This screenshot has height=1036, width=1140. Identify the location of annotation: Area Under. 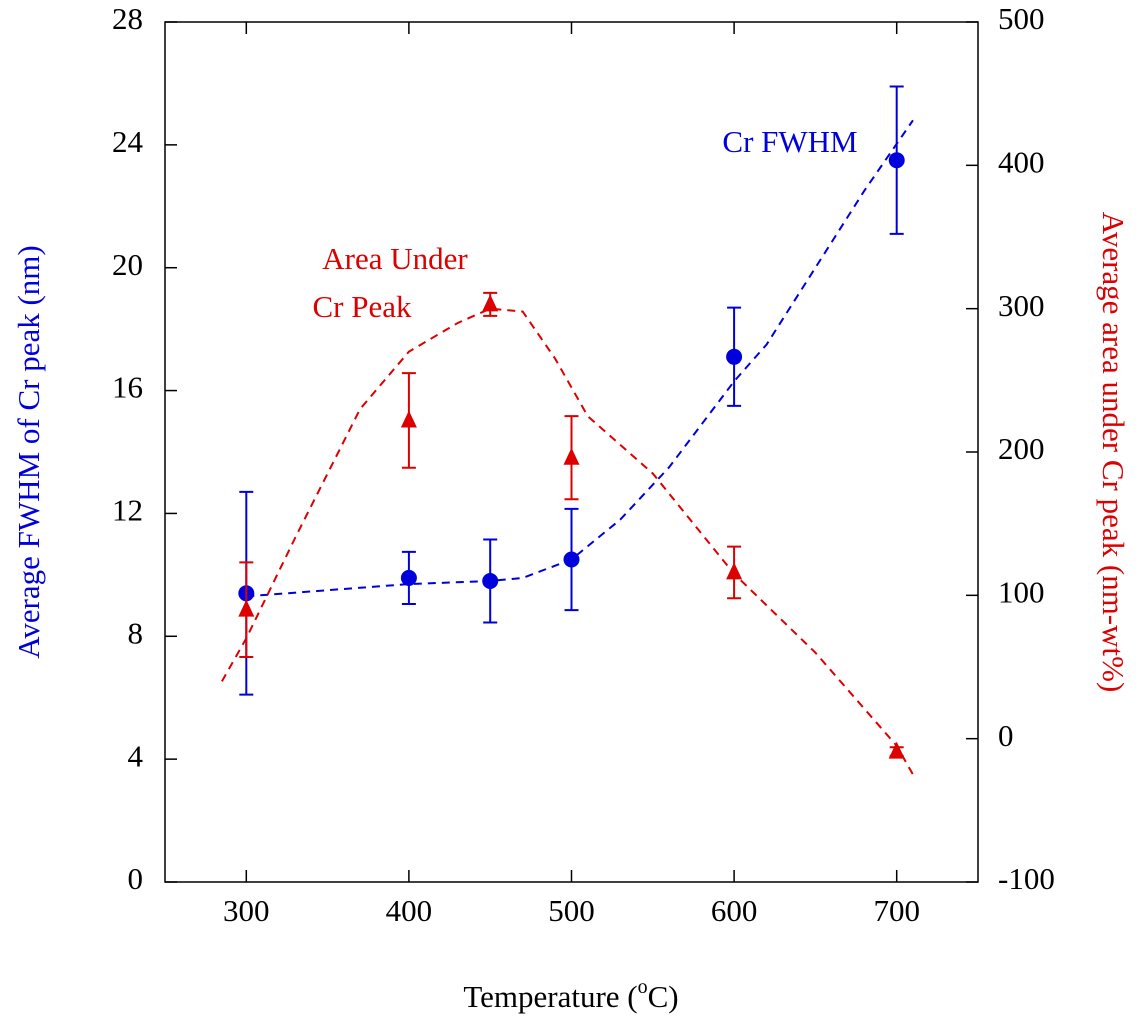
(395, 258).